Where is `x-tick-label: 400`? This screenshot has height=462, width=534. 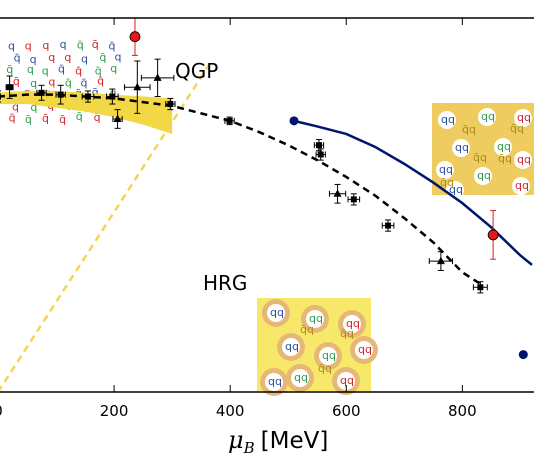
x-tick-label: 400 is located at coordinates (230, 411).